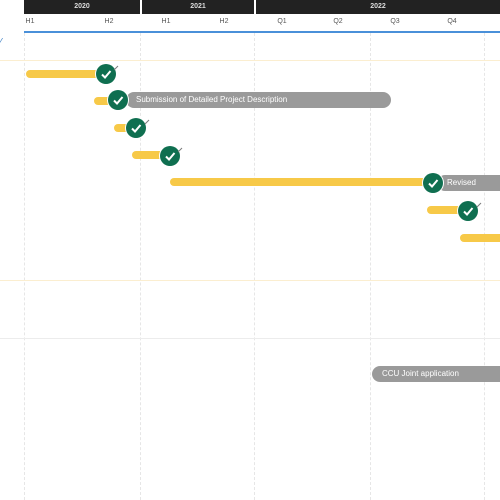  What do you see at coordinates (1, 42) in the screenshot?
I see `chevron-mark-icon: ⁄` at bounding box center [1, 42].